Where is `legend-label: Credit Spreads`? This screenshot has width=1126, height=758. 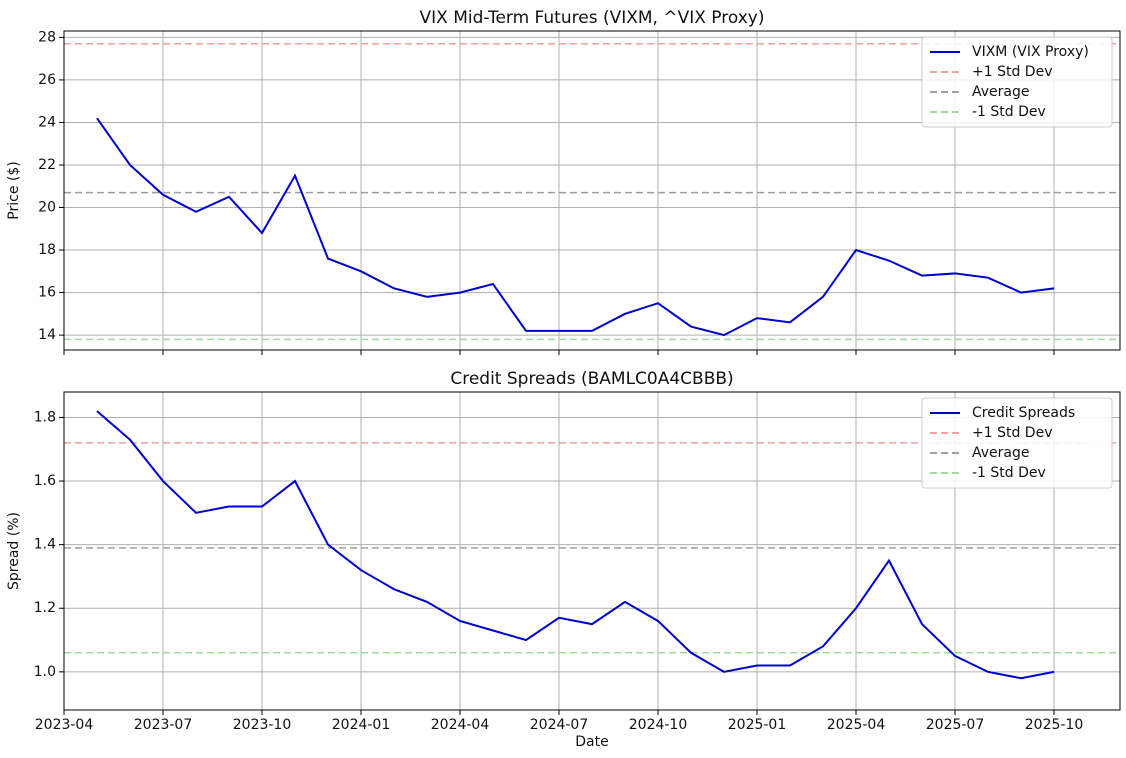
legend-label: Credit Spreads is located at coordinates (1023, 413).